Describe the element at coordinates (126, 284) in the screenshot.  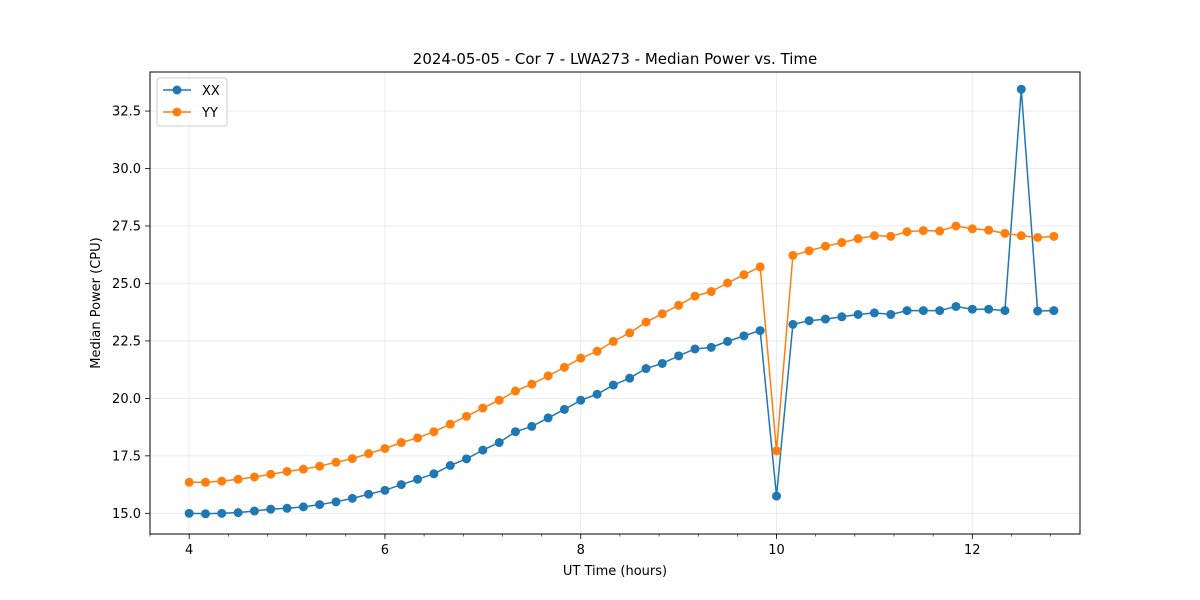
I see `y-tick-label: 25.0` at that location.